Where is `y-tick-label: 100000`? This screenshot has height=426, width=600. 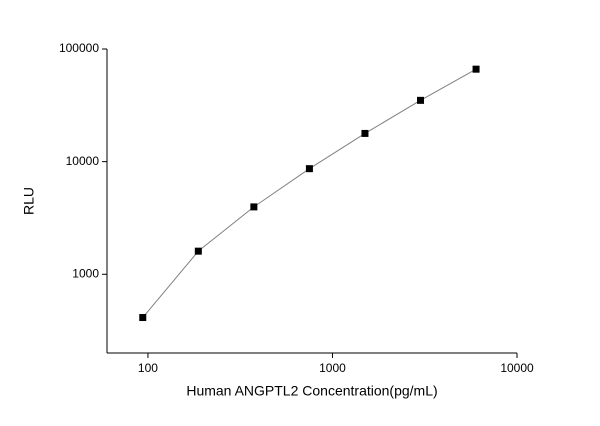 y-tick-label: 100000 is located at coordinates (79, 48).